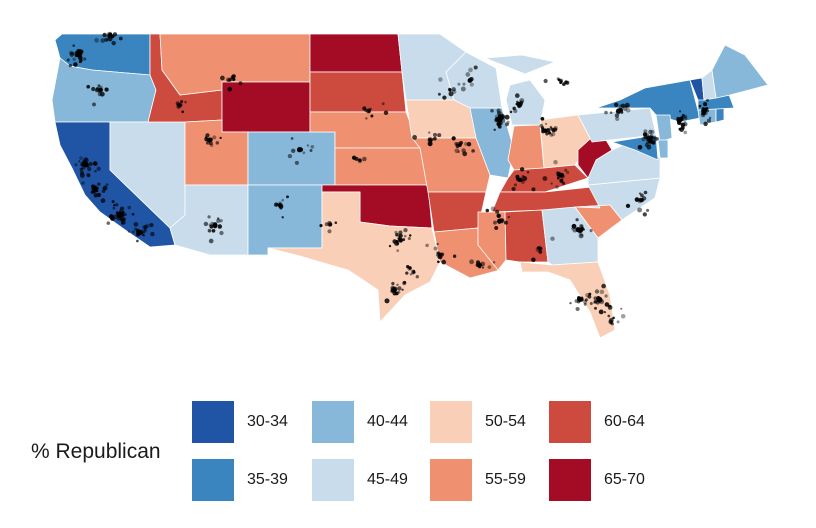  What do you see at coordinates (96, 451) in the screenshot?
I see `legend-title: % Republican` at bounding box center [96, 451].